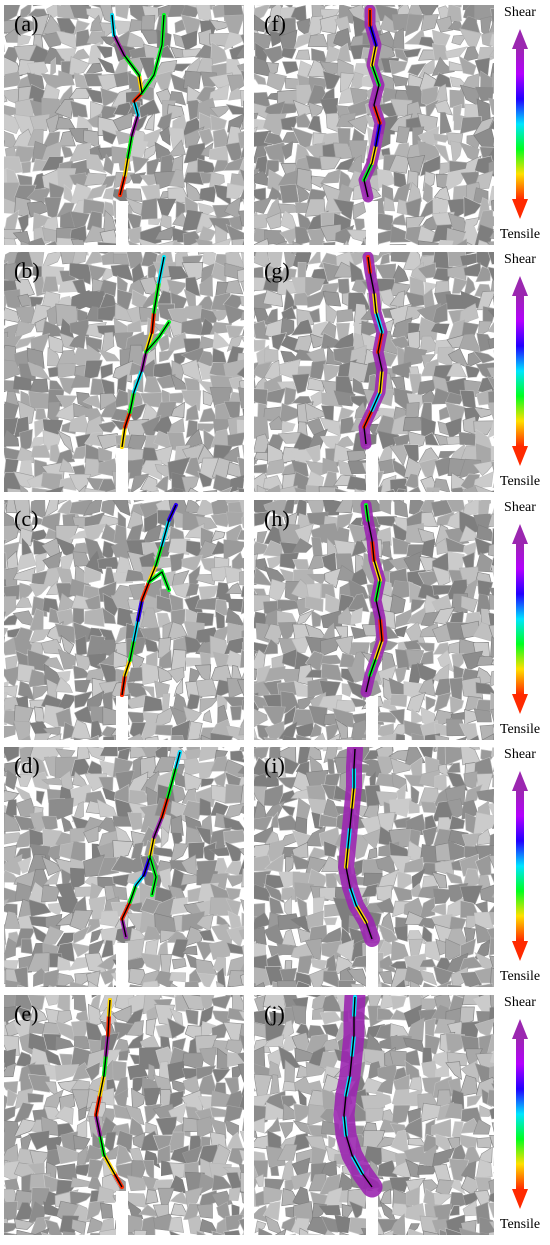 This screenshot has width=550, height=1245. What do you see at coordinates (26, 23) in the screenshot?
I see `panel-label: (a)` at bounding box center [26, 23].